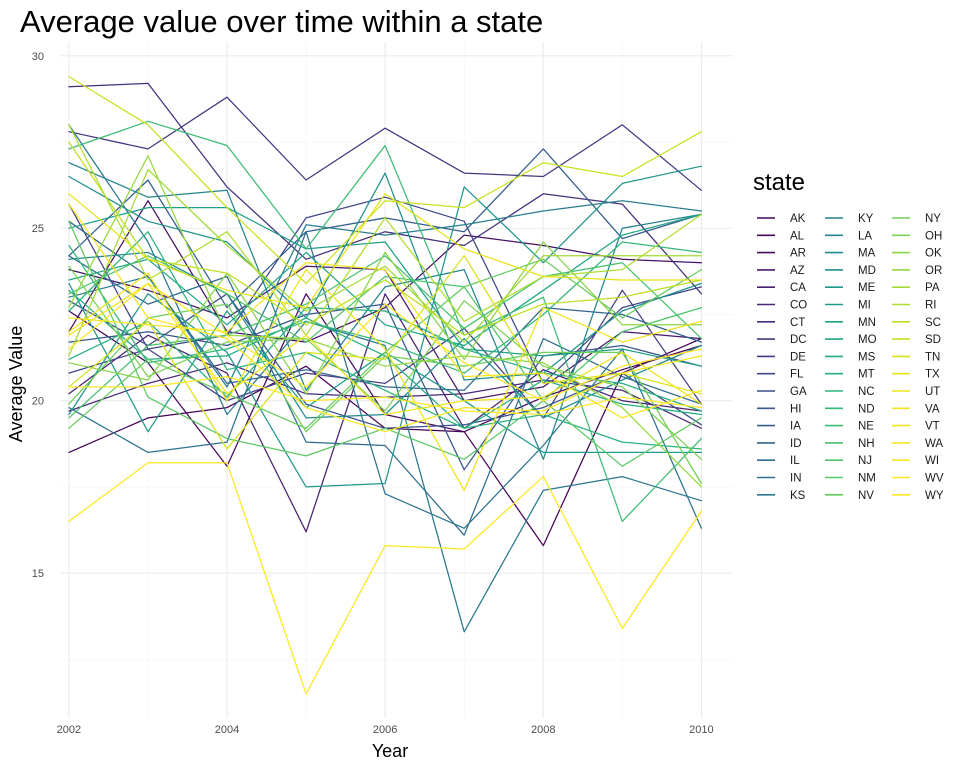 This screenshot has height=768, width=960. I want to click on legend-item-ar: AR, so click(781, 254).